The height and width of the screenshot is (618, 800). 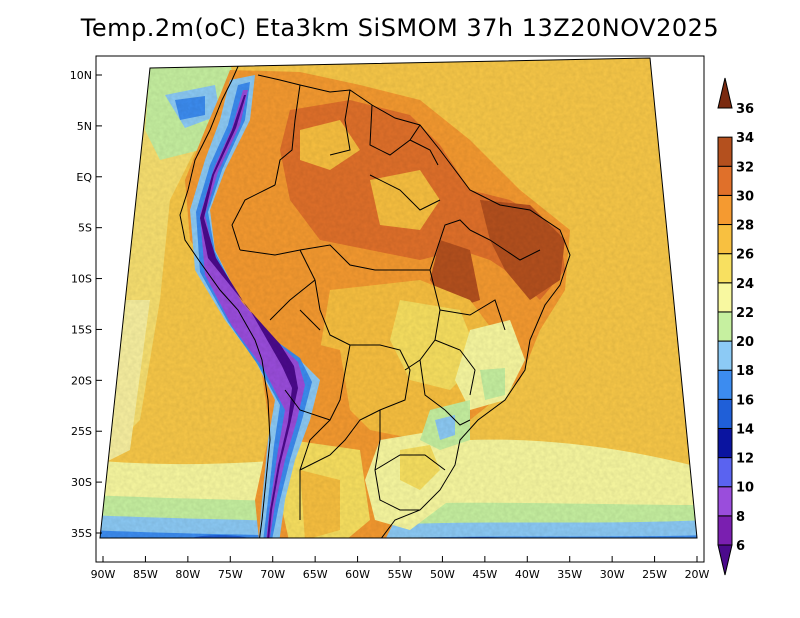 What do you see at coordinates (81, 75) in the screenshot?
I see `lat-tick-label: 10N` at bounding box center [81, 75].